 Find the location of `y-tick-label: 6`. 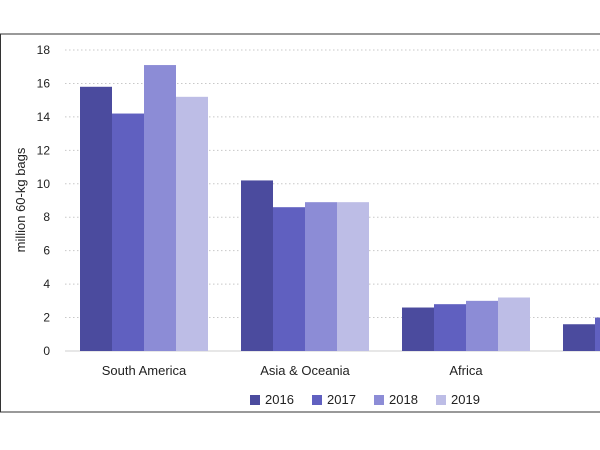

y-tick-label: 6 is located at coordinates (46, 251).